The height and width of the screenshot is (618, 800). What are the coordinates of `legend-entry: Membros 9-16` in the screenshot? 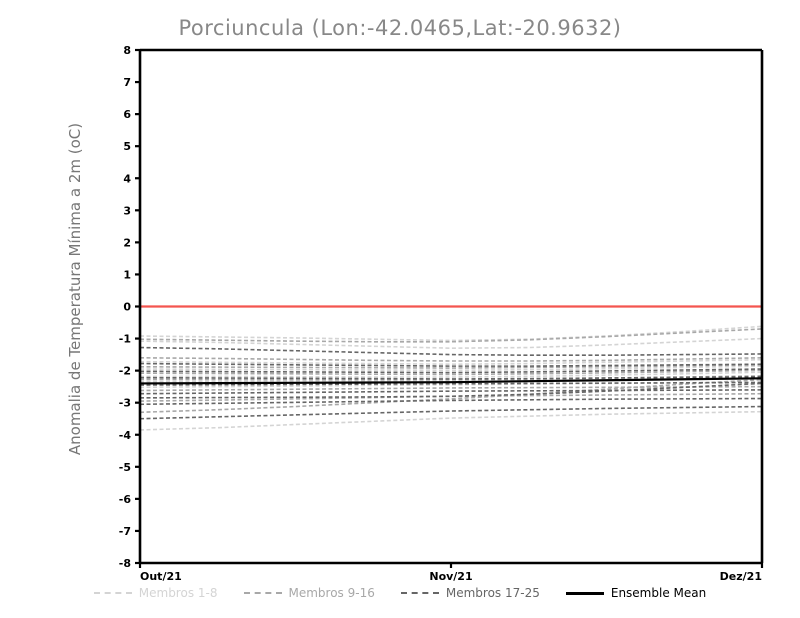 It's located at (309, 593).